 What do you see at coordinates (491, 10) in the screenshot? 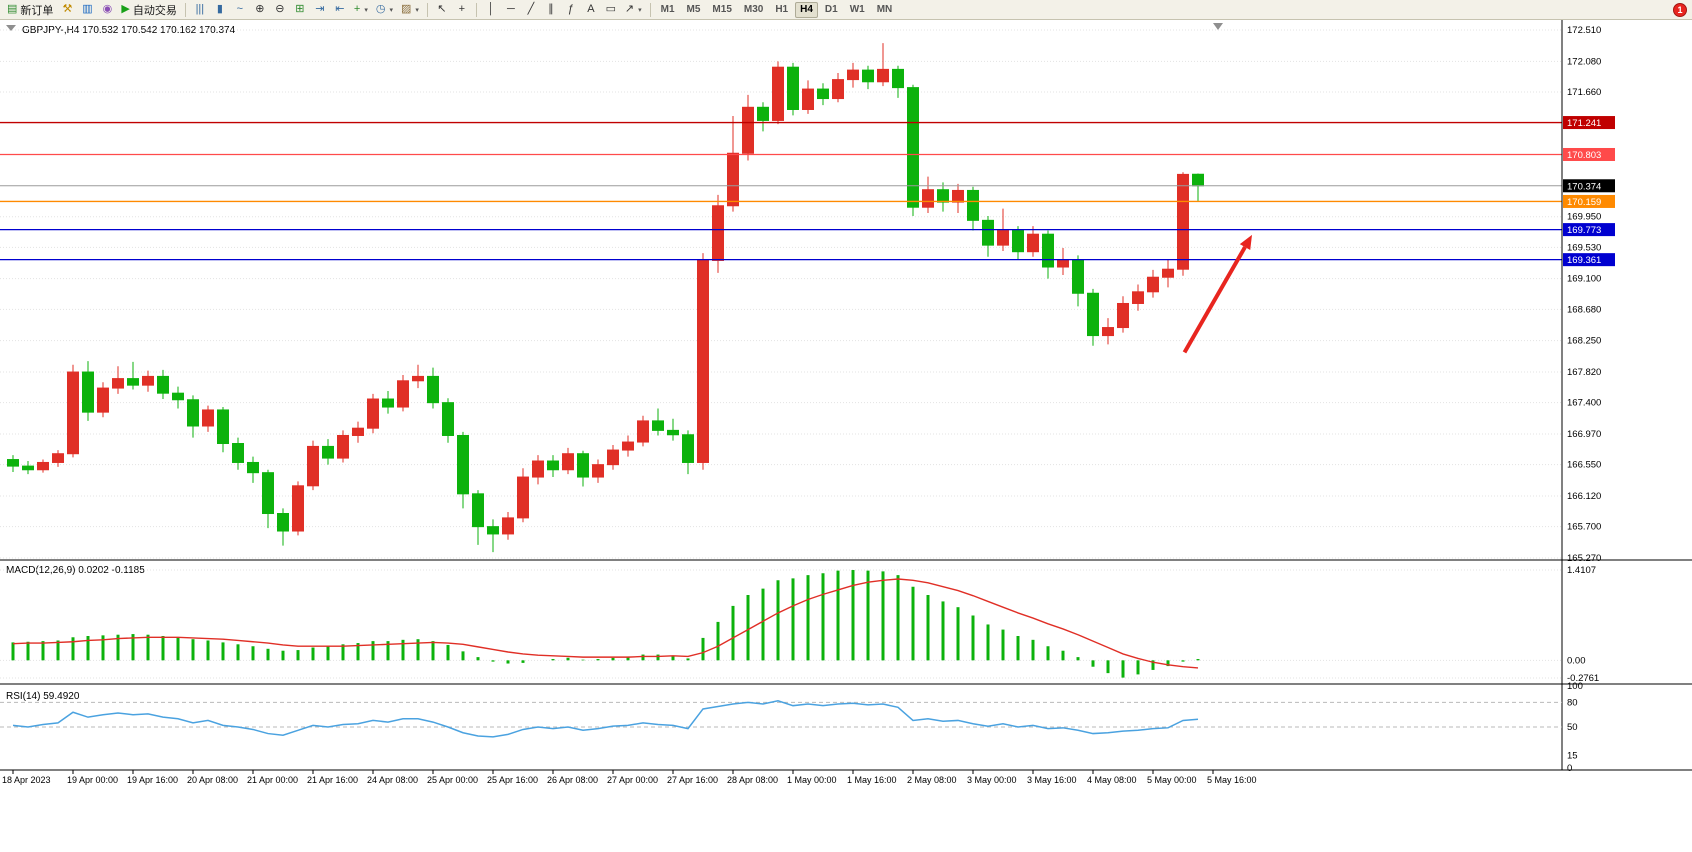
I see `vertical-line-button: │` at bounding box center [491, 10].